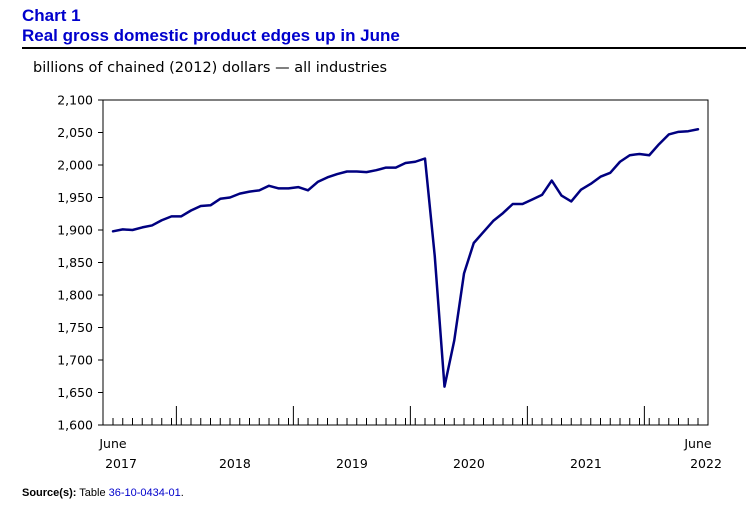  What do you see at coordinates (75, 100) in the screenshot?
I see `y-tick-label: 2,100` at bounding box center [75, 100].